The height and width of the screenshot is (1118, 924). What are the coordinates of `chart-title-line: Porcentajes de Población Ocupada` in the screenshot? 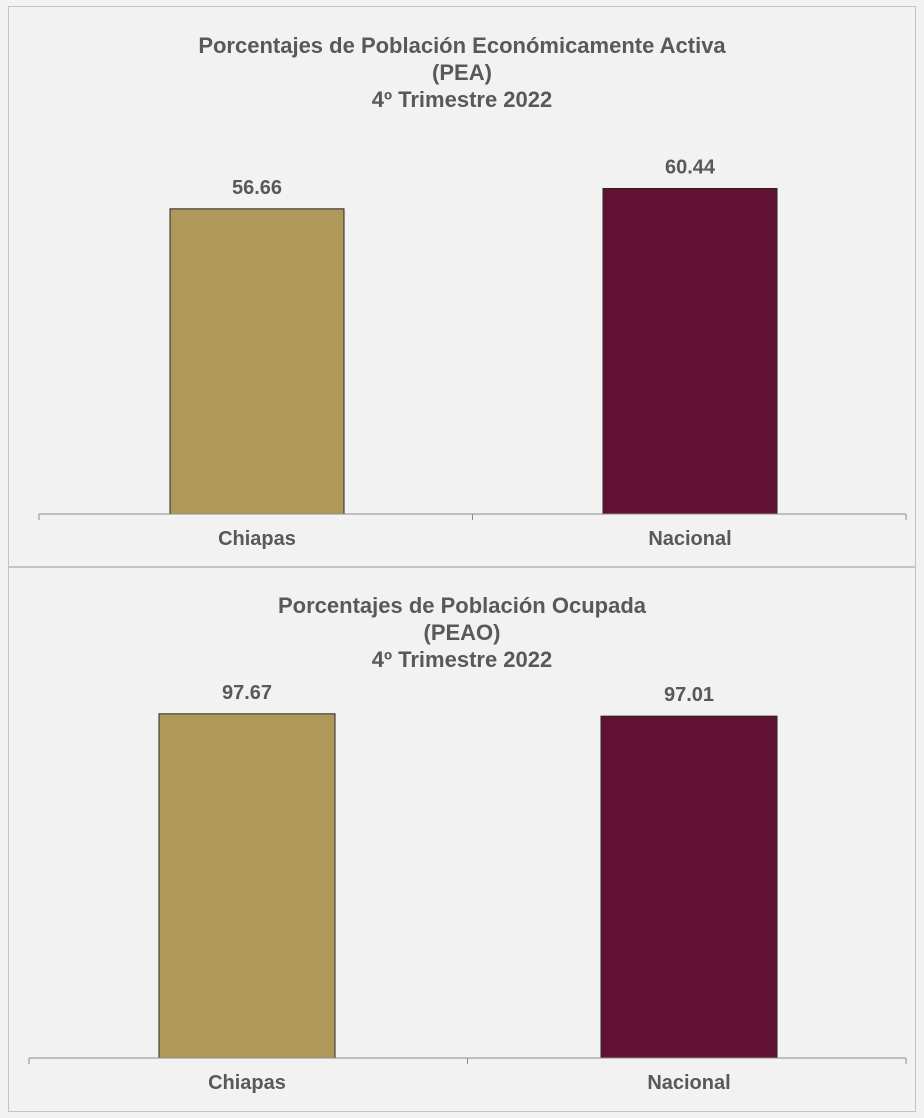 It's located at (462, 605).